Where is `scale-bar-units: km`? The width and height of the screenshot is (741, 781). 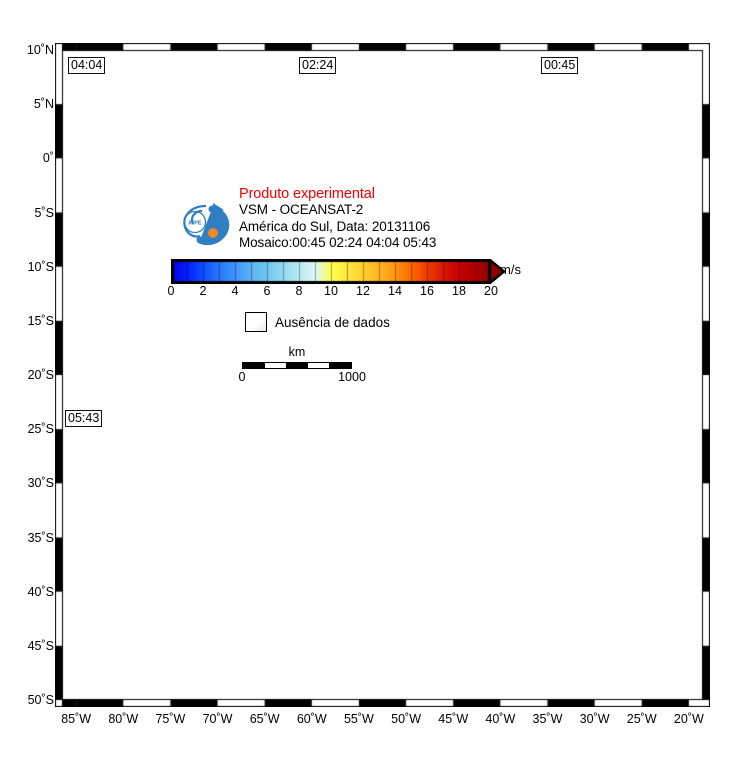 scale-bar-units: km is located at coordinates (297, 352).